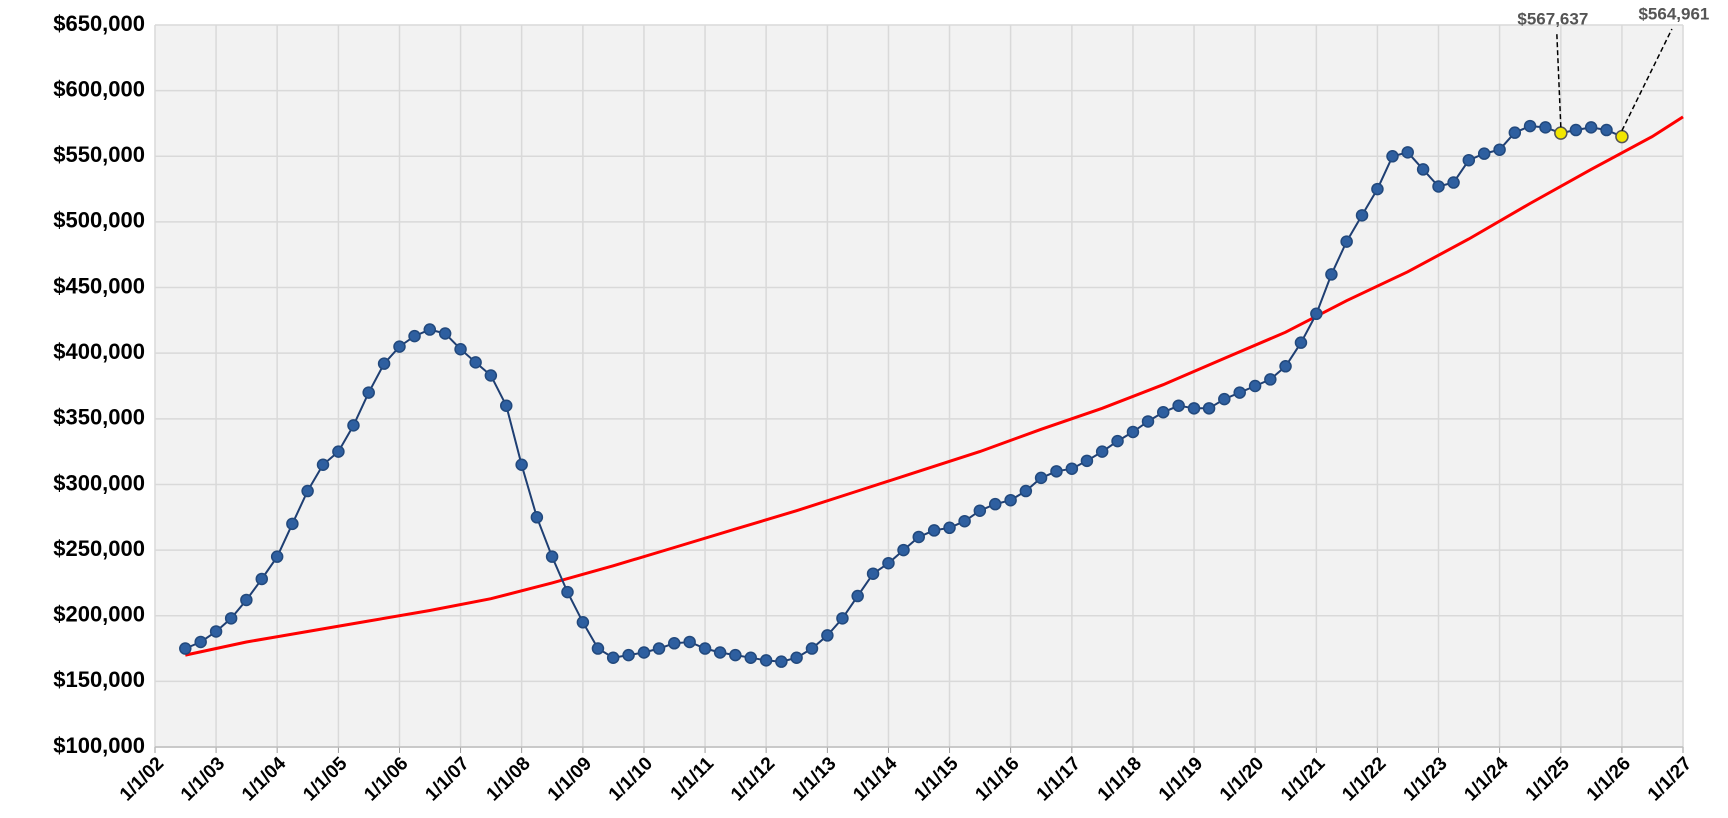 The height and width of the screenshot is (818, 1728). What do you see at coordinates (1425, 779) in the screenshot?
I see `x-tick-label: 1/1/23` at bounding box center [1425, 779].